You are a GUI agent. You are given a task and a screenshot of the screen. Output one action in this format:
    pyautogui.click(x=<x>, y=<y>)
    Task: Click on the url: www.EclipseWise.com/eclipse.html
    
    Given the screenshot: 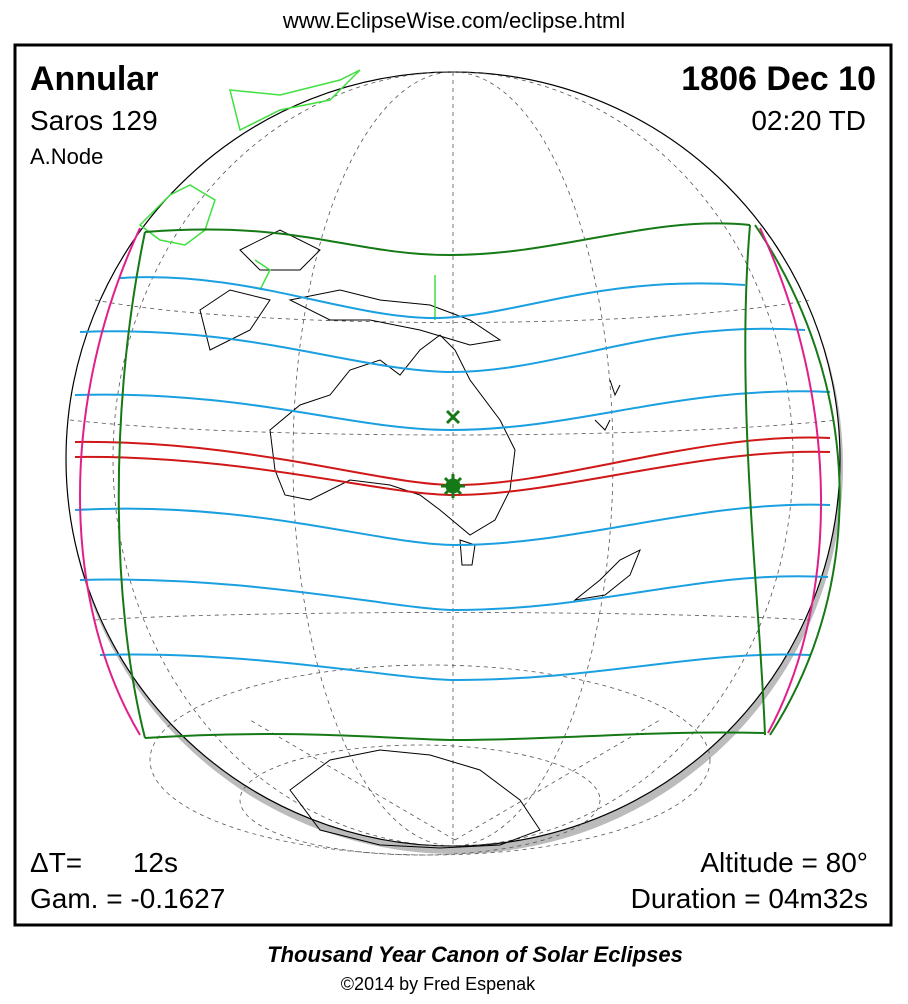 What is the action you would take?
    pyautogui.click(x=453, y=20)
    